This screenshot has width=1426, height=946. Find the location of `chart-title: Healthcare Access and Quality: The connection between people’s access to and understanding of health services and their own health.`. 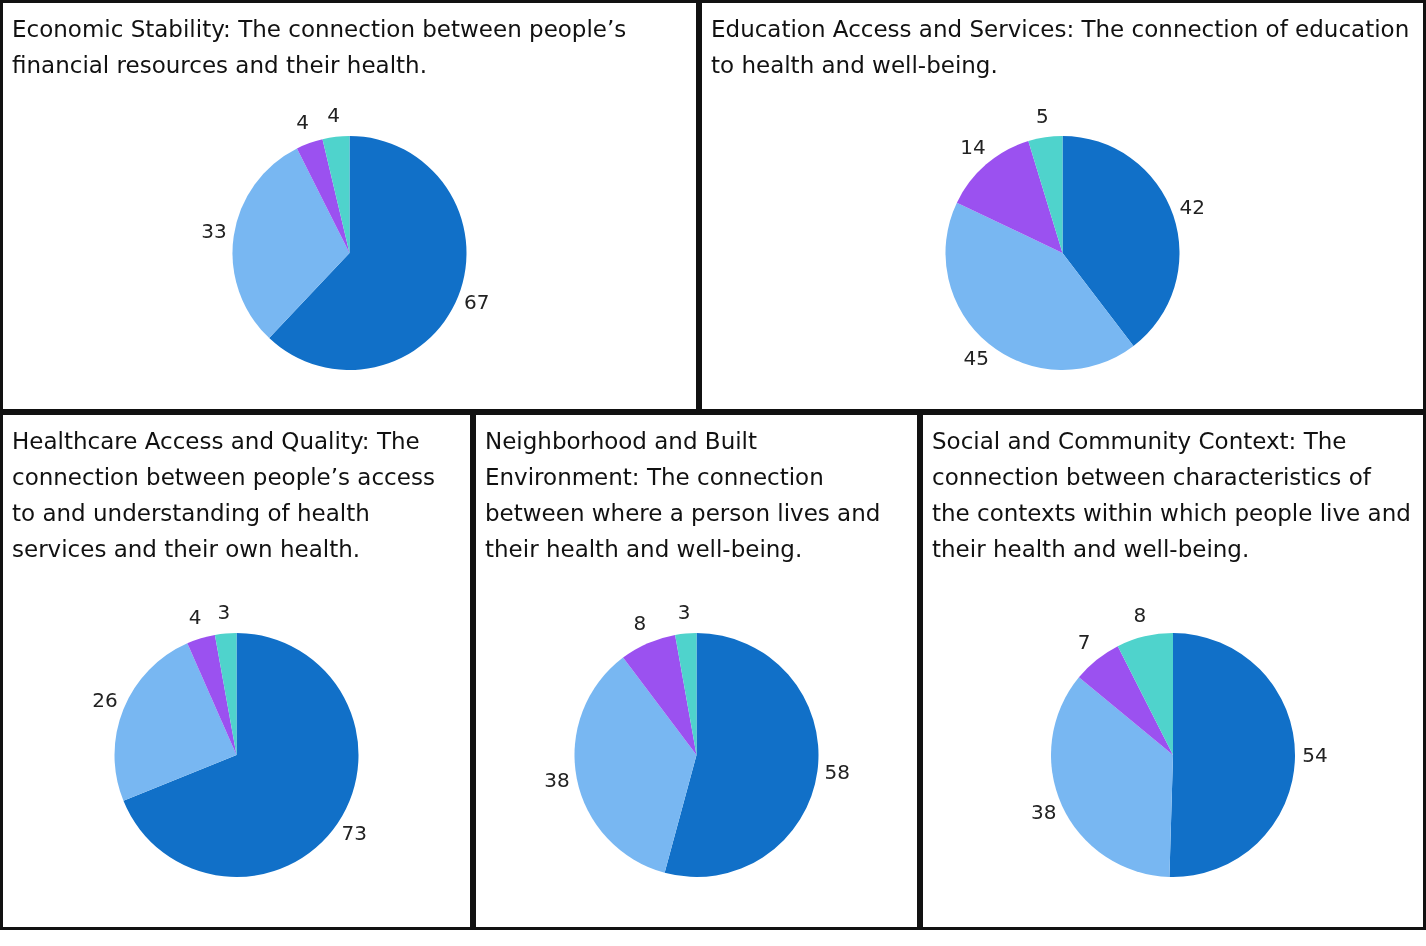

chart-title: Healthcare Access and Quality: The connection between people’s access to and understanding of health services and their own health. is located at coordinates (224, 495).